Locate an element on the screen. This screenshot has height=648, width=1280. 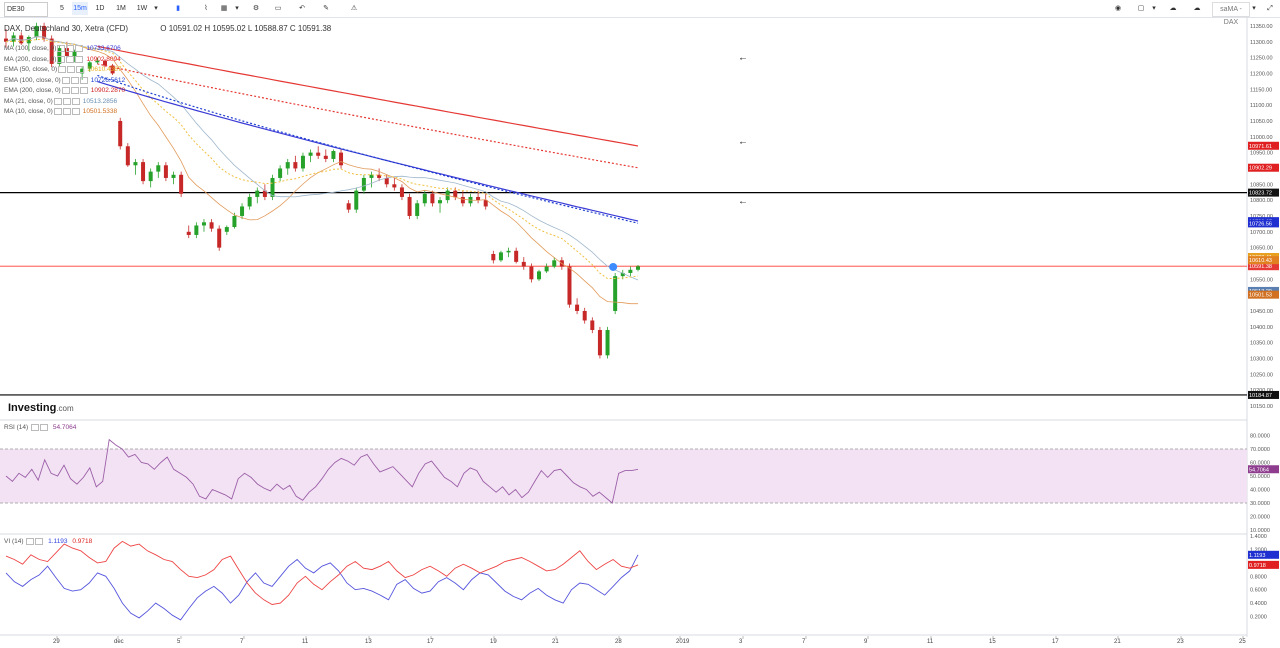
indicator-label: EMA (50, close, 0) is located at coordinates (31, 70).